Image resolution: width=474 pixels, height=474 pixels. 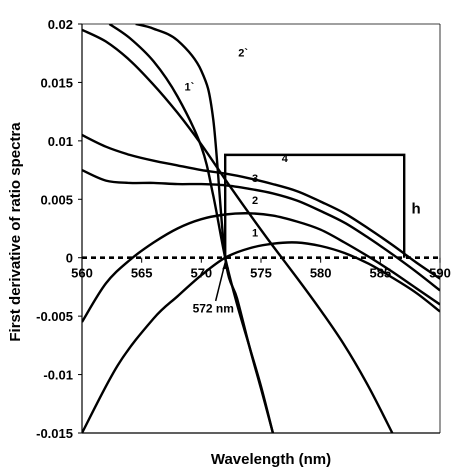 I want to click on y-tick-label: -0.015, so click(x=54, y=433).